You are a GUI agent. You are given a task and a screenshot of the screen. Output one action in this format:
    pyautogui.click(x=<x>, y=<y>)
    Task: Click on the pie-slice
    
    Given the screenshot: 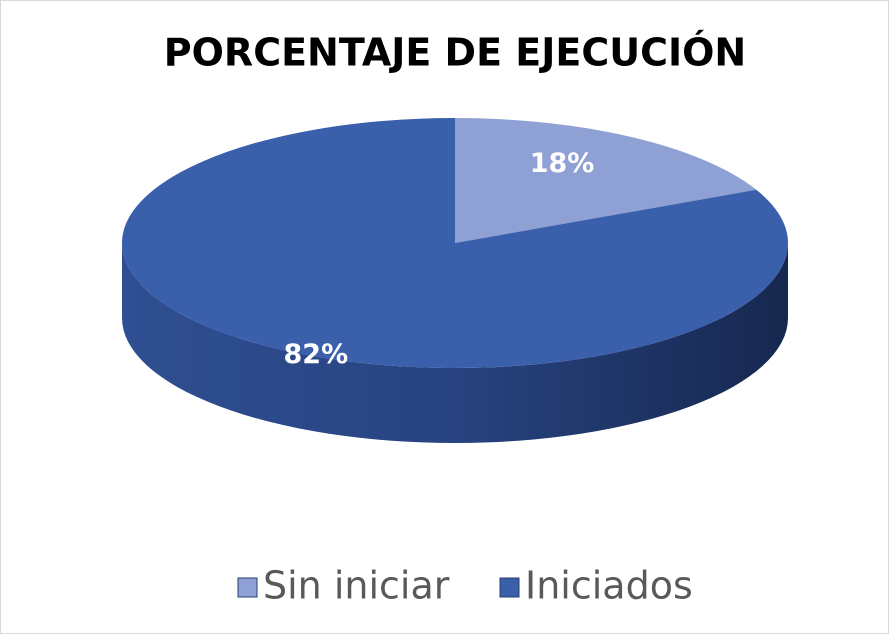 What is the action you would take?
    pyautogui.click(x=606, y=180)
    